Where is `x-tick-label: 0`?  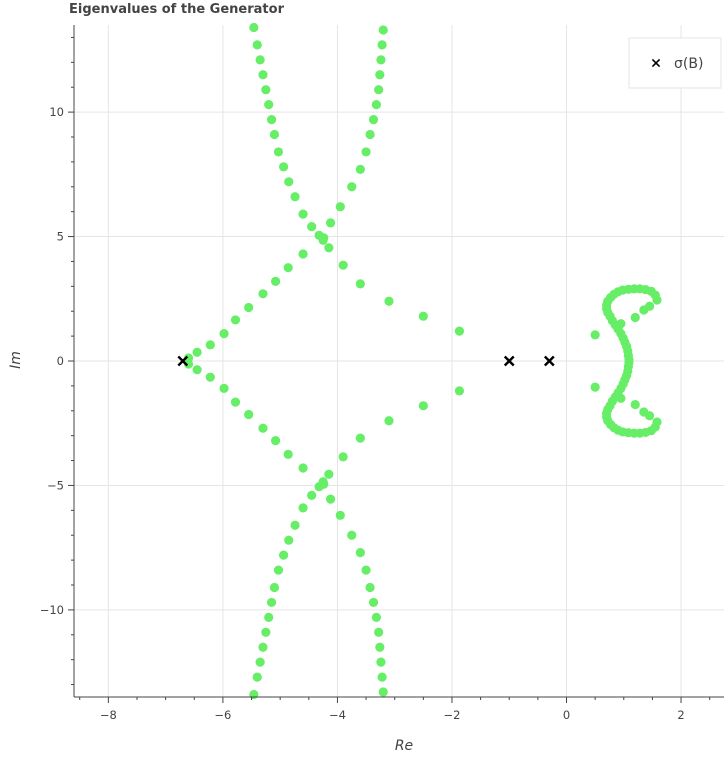 x-tick-label: 0 is located at coordinates (566, 715).